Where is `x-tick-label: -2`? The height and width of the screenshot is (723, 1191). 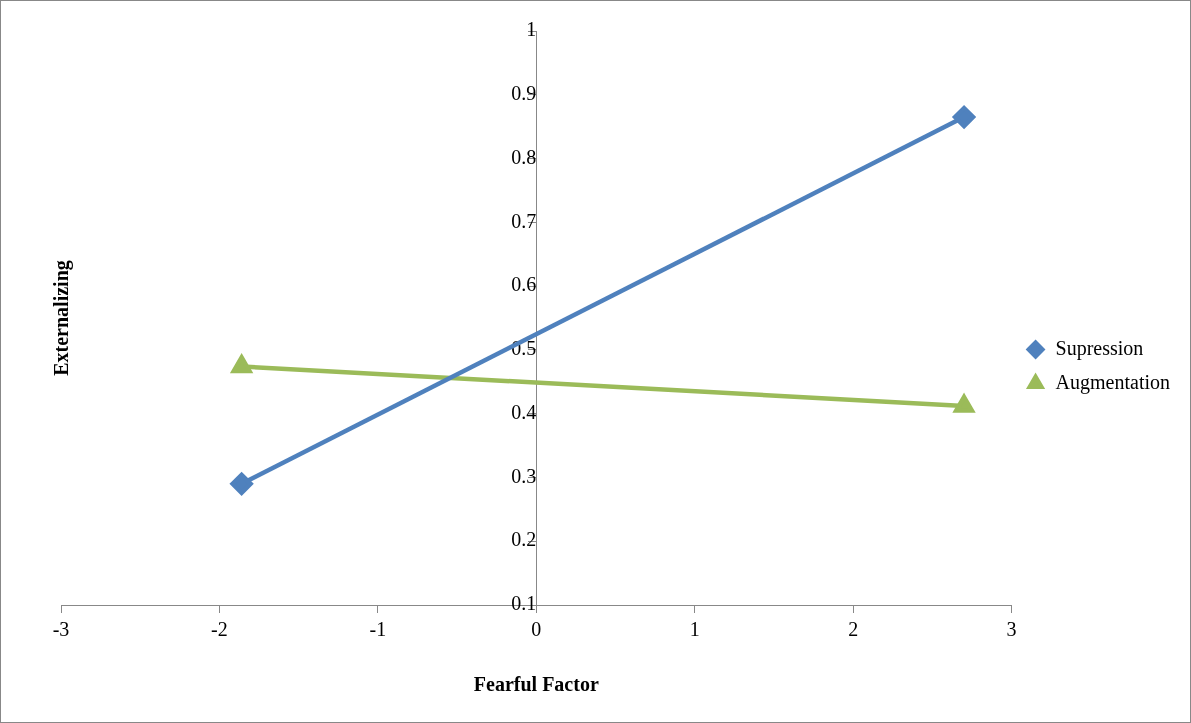
x-tick-label: -2 is located at coordinates (219, 629).